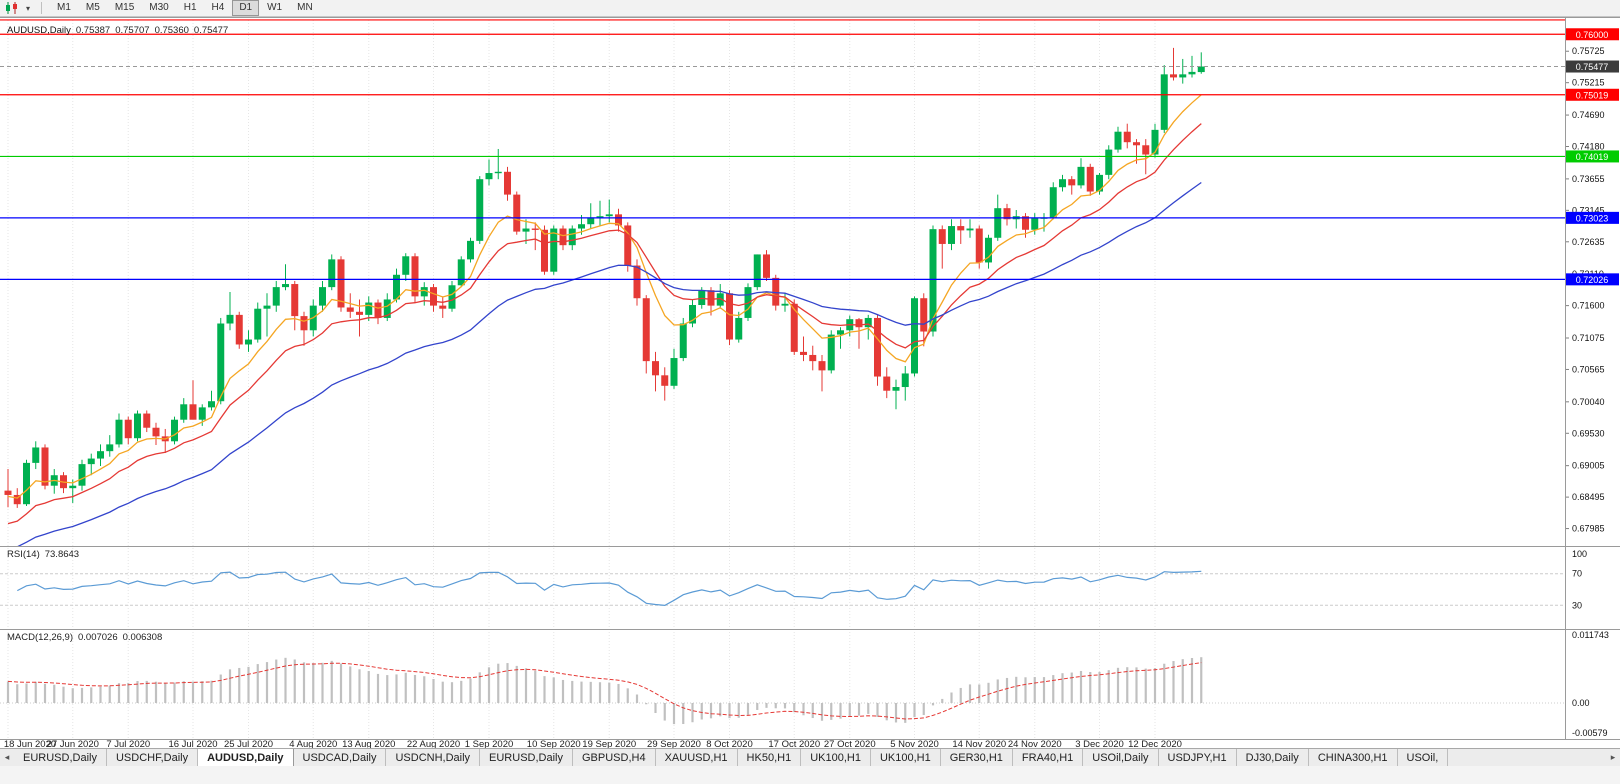 This screenshot has height=784, width=1620. What do you see at coordinates (1588, 402) in the screenshot?
I see `price-tick-label: 0.70040` at bounding box center [1588, 402].